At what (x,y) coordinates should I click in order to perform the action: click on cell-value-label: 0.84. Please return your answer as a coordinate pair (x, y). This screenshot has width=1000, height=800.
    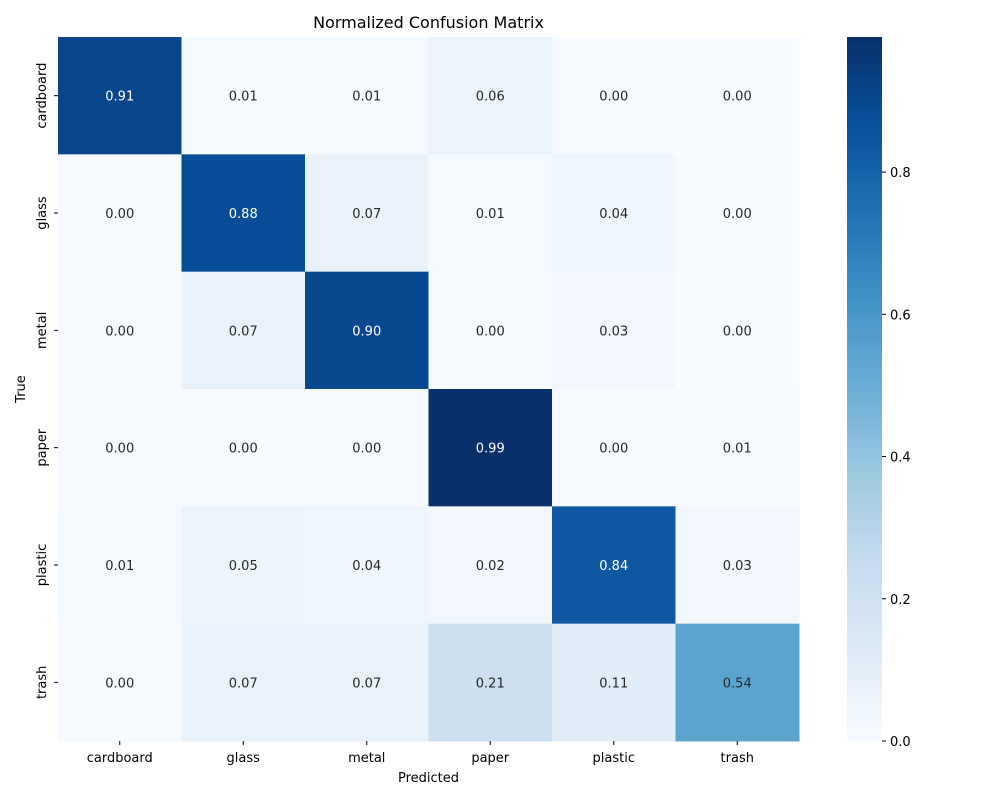
    Looking at the image, I should click on (613, 566).